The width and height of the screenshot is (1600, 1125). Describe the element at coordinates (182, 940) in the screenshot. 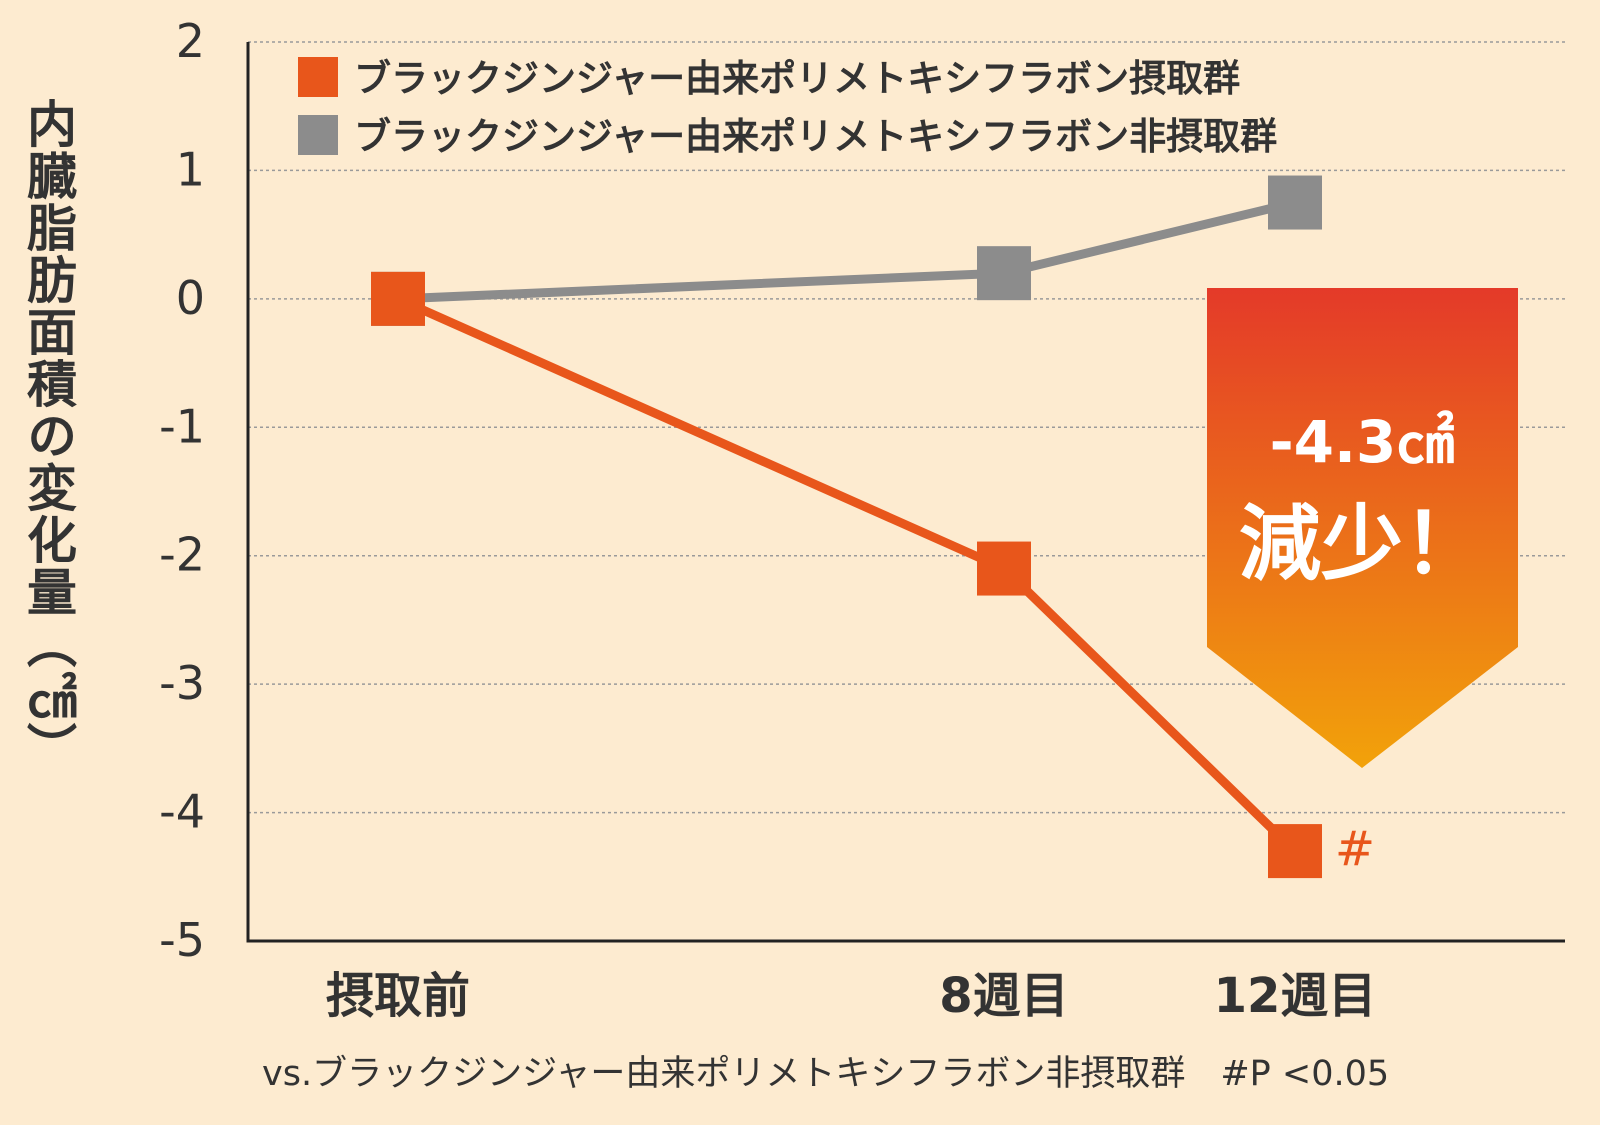

I see `y-tick-label: -5` at that location.